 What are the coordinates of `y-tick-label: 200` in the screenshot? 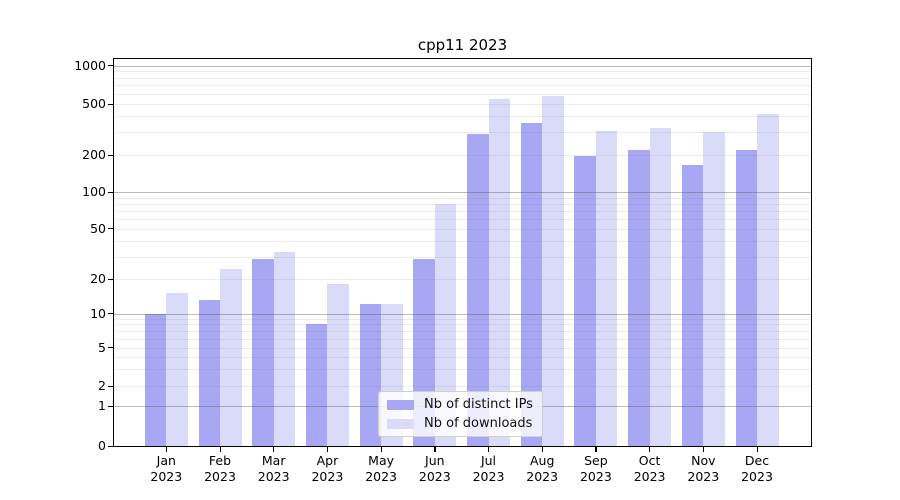 It's located at (94, 154).